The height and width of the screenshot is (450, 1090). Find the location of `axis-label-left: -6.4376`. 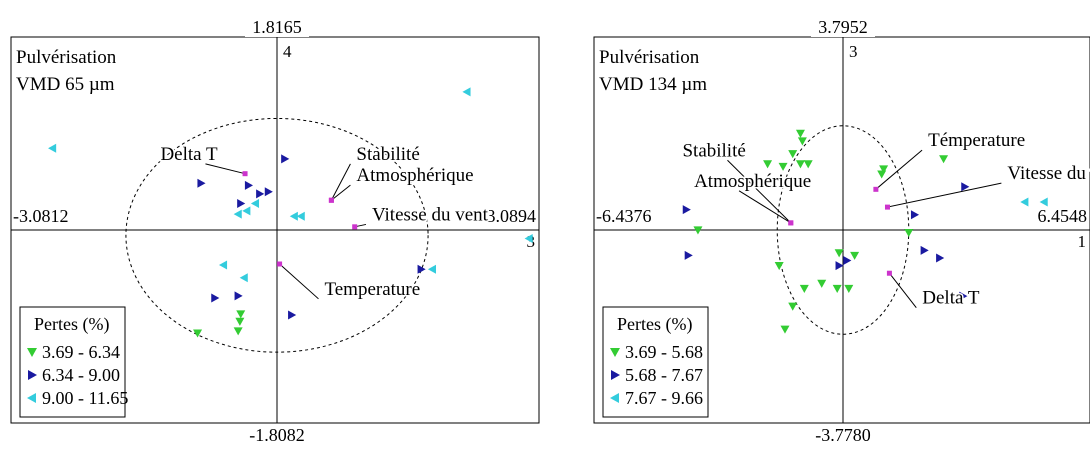

axis-label-left: -6.4376 is located at coordinates (624, 216).